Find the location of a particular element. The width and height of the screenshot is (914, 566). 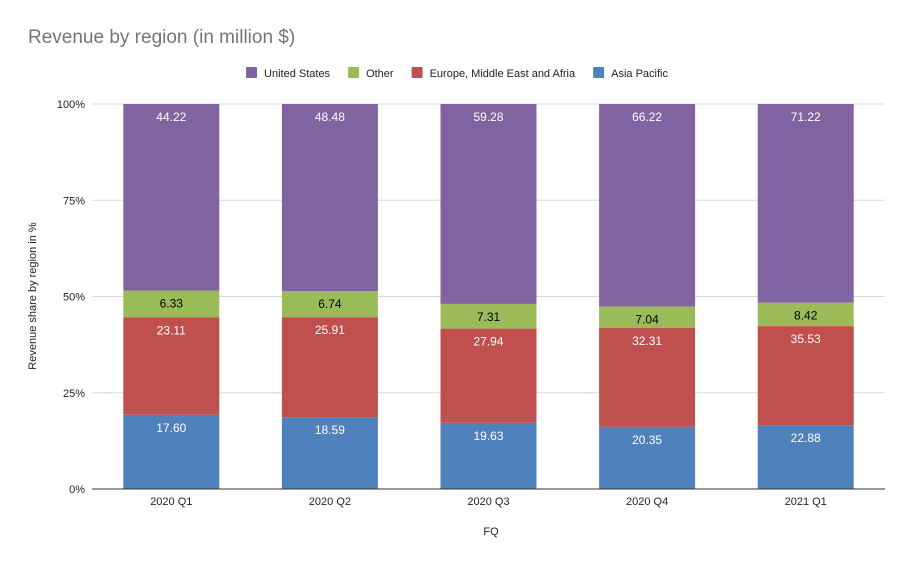

data-label-europe-middle-east-and-afria: 27.94 is located at coordinates (488, 342).